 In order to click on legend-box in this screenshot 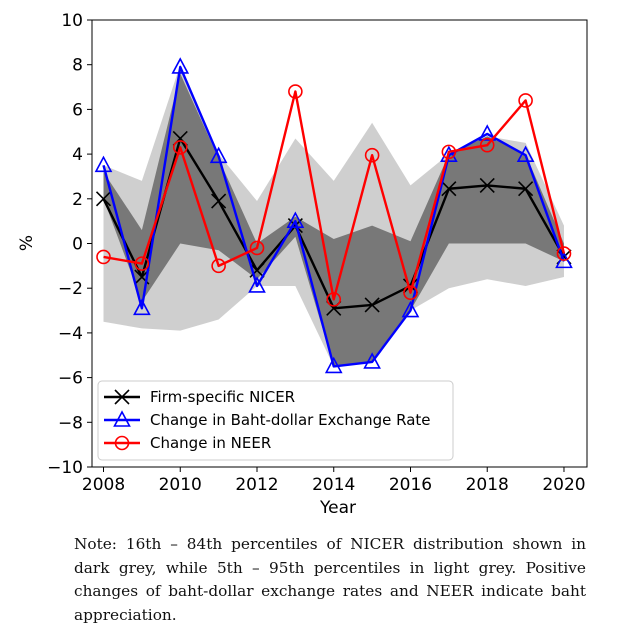, I will do `click(275, 420)`.